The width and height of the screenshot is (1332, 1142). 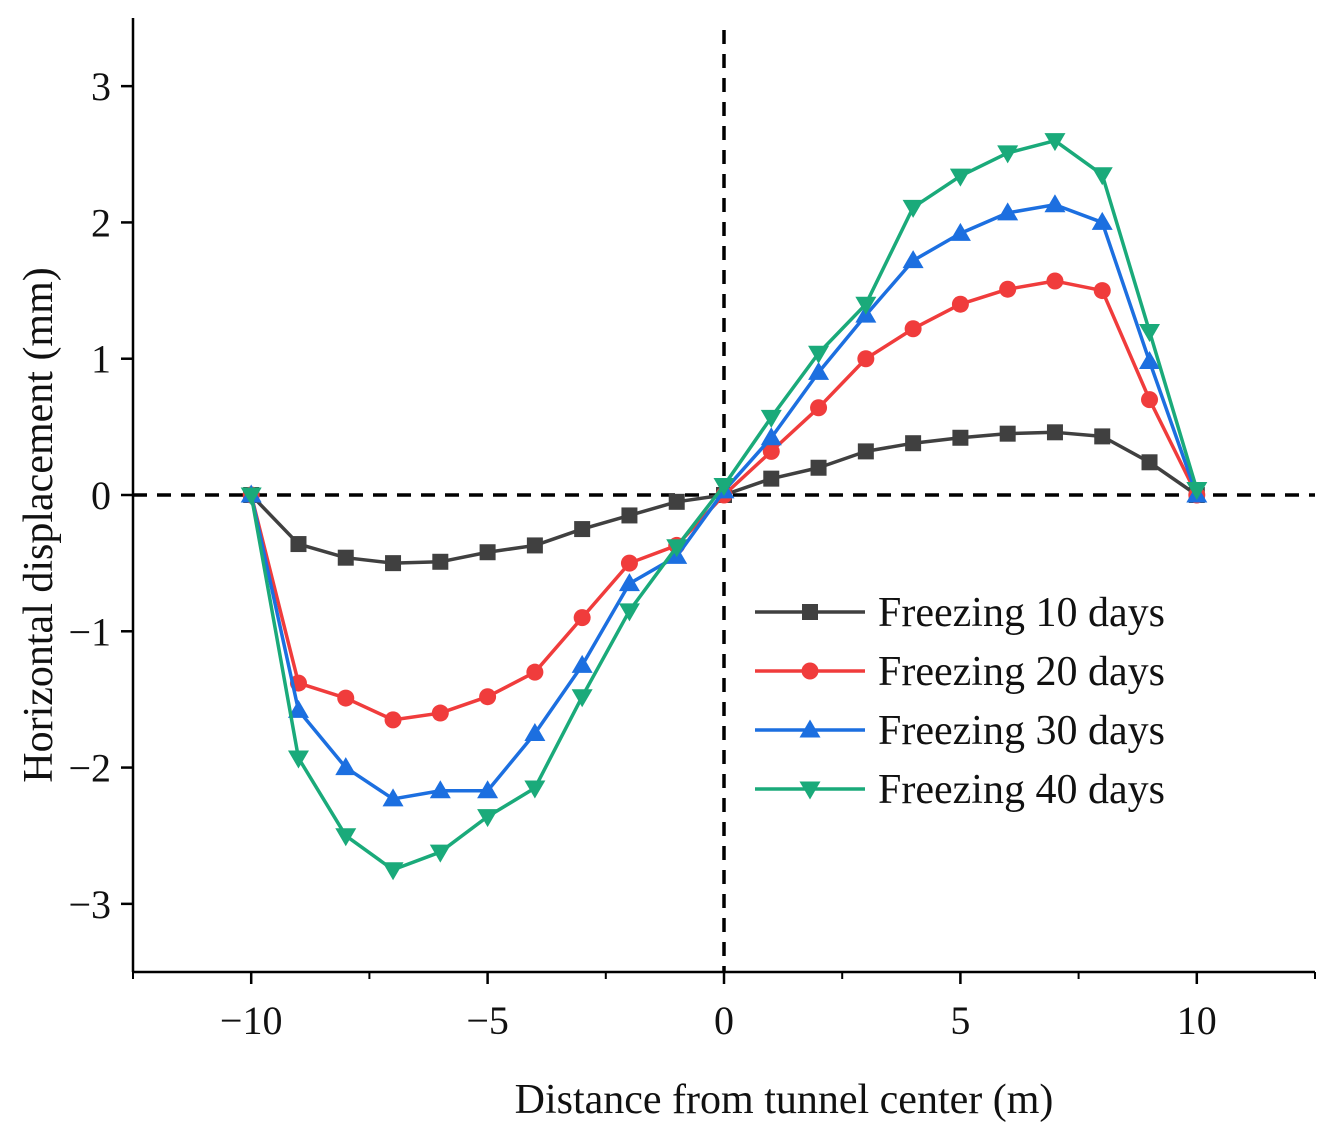 I want to click on legend-item: Freezing 40 days, so click(x=960, y=790).